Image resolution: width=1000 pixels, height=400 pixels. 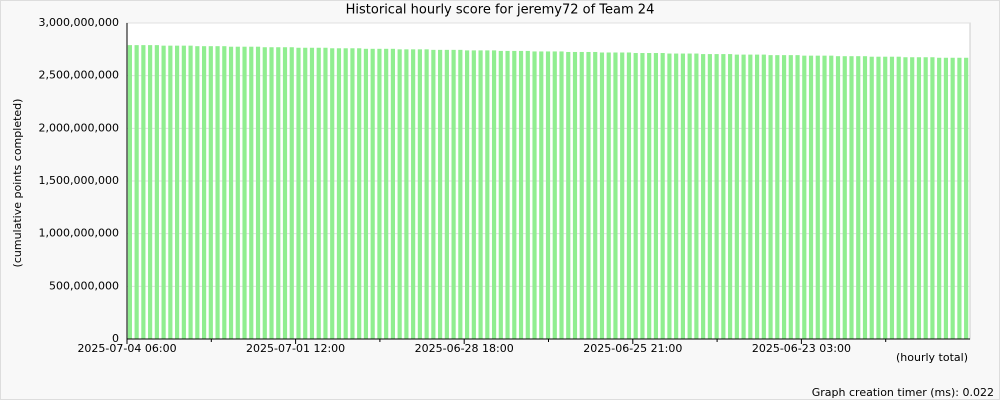 I want to click on y-tick-label: 1,000,000,000, so click(x=79, y=233).